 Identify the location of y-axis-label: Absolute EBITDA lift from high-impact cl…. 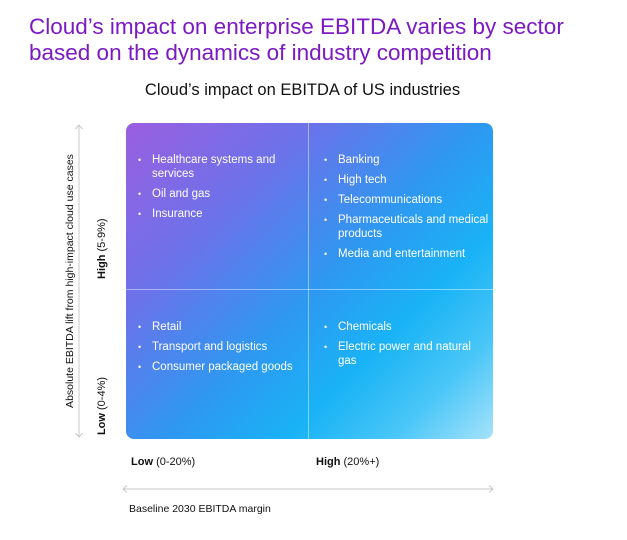
(70, 281).